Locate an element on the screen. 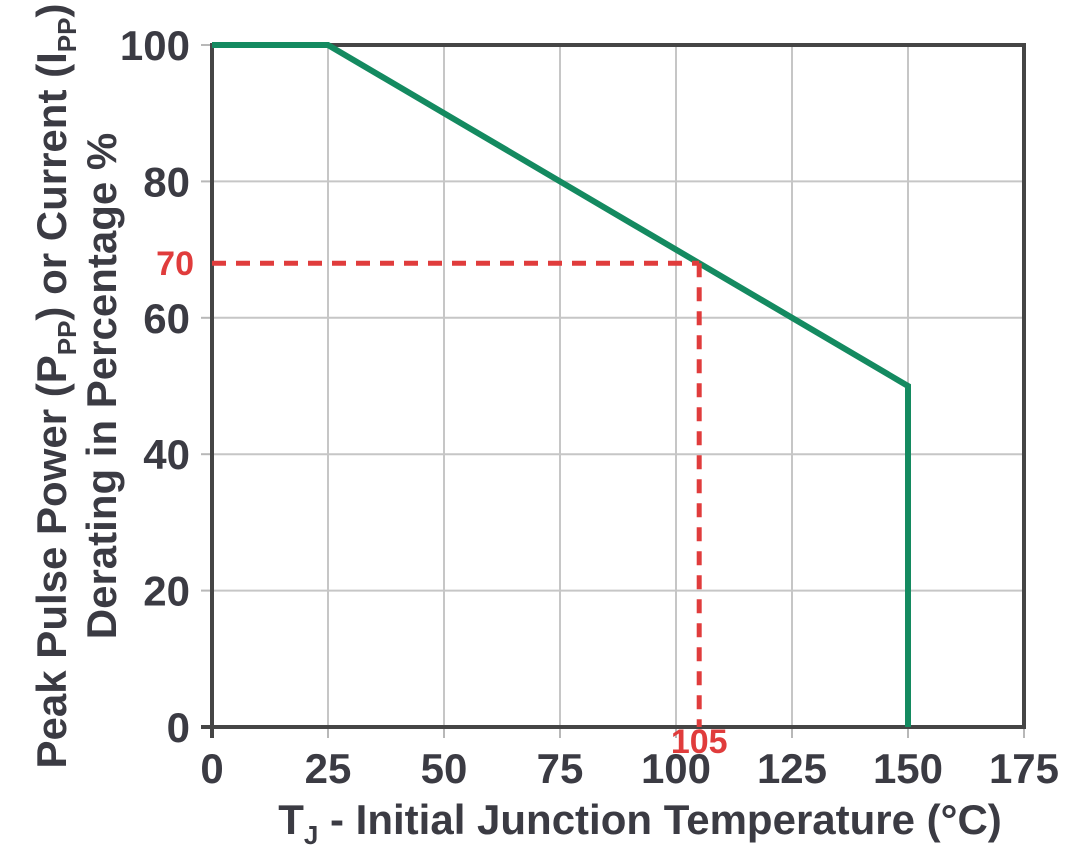 This screenshot has height=865, width=1090. x-tick-label: 150 is located at coordinates (908, 768).